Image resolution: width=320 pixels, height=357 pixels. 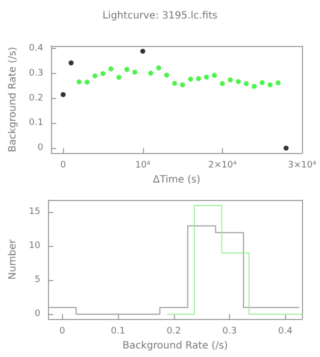 I want to click on y-tick-label: 0.1, so click(x=36, y=123).